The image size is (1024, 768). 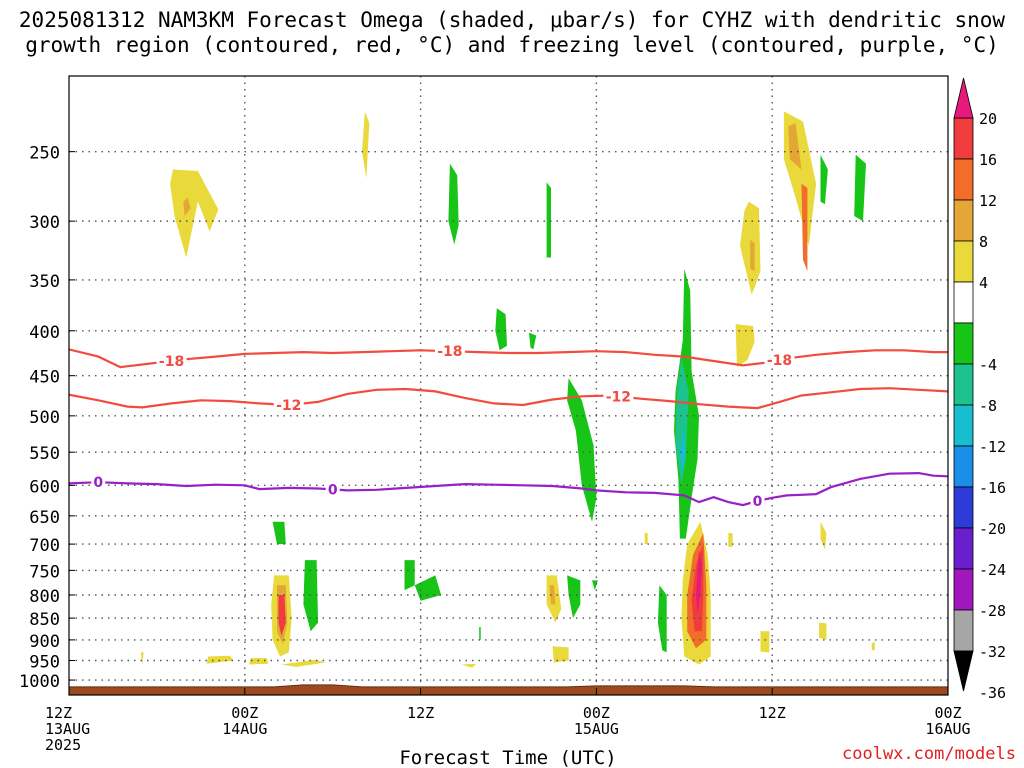 What do you see at coordinates (244, 729) in the screenshot?
I see `xtick-label-12-1: 14AUG` at bounding box center [244, 729].